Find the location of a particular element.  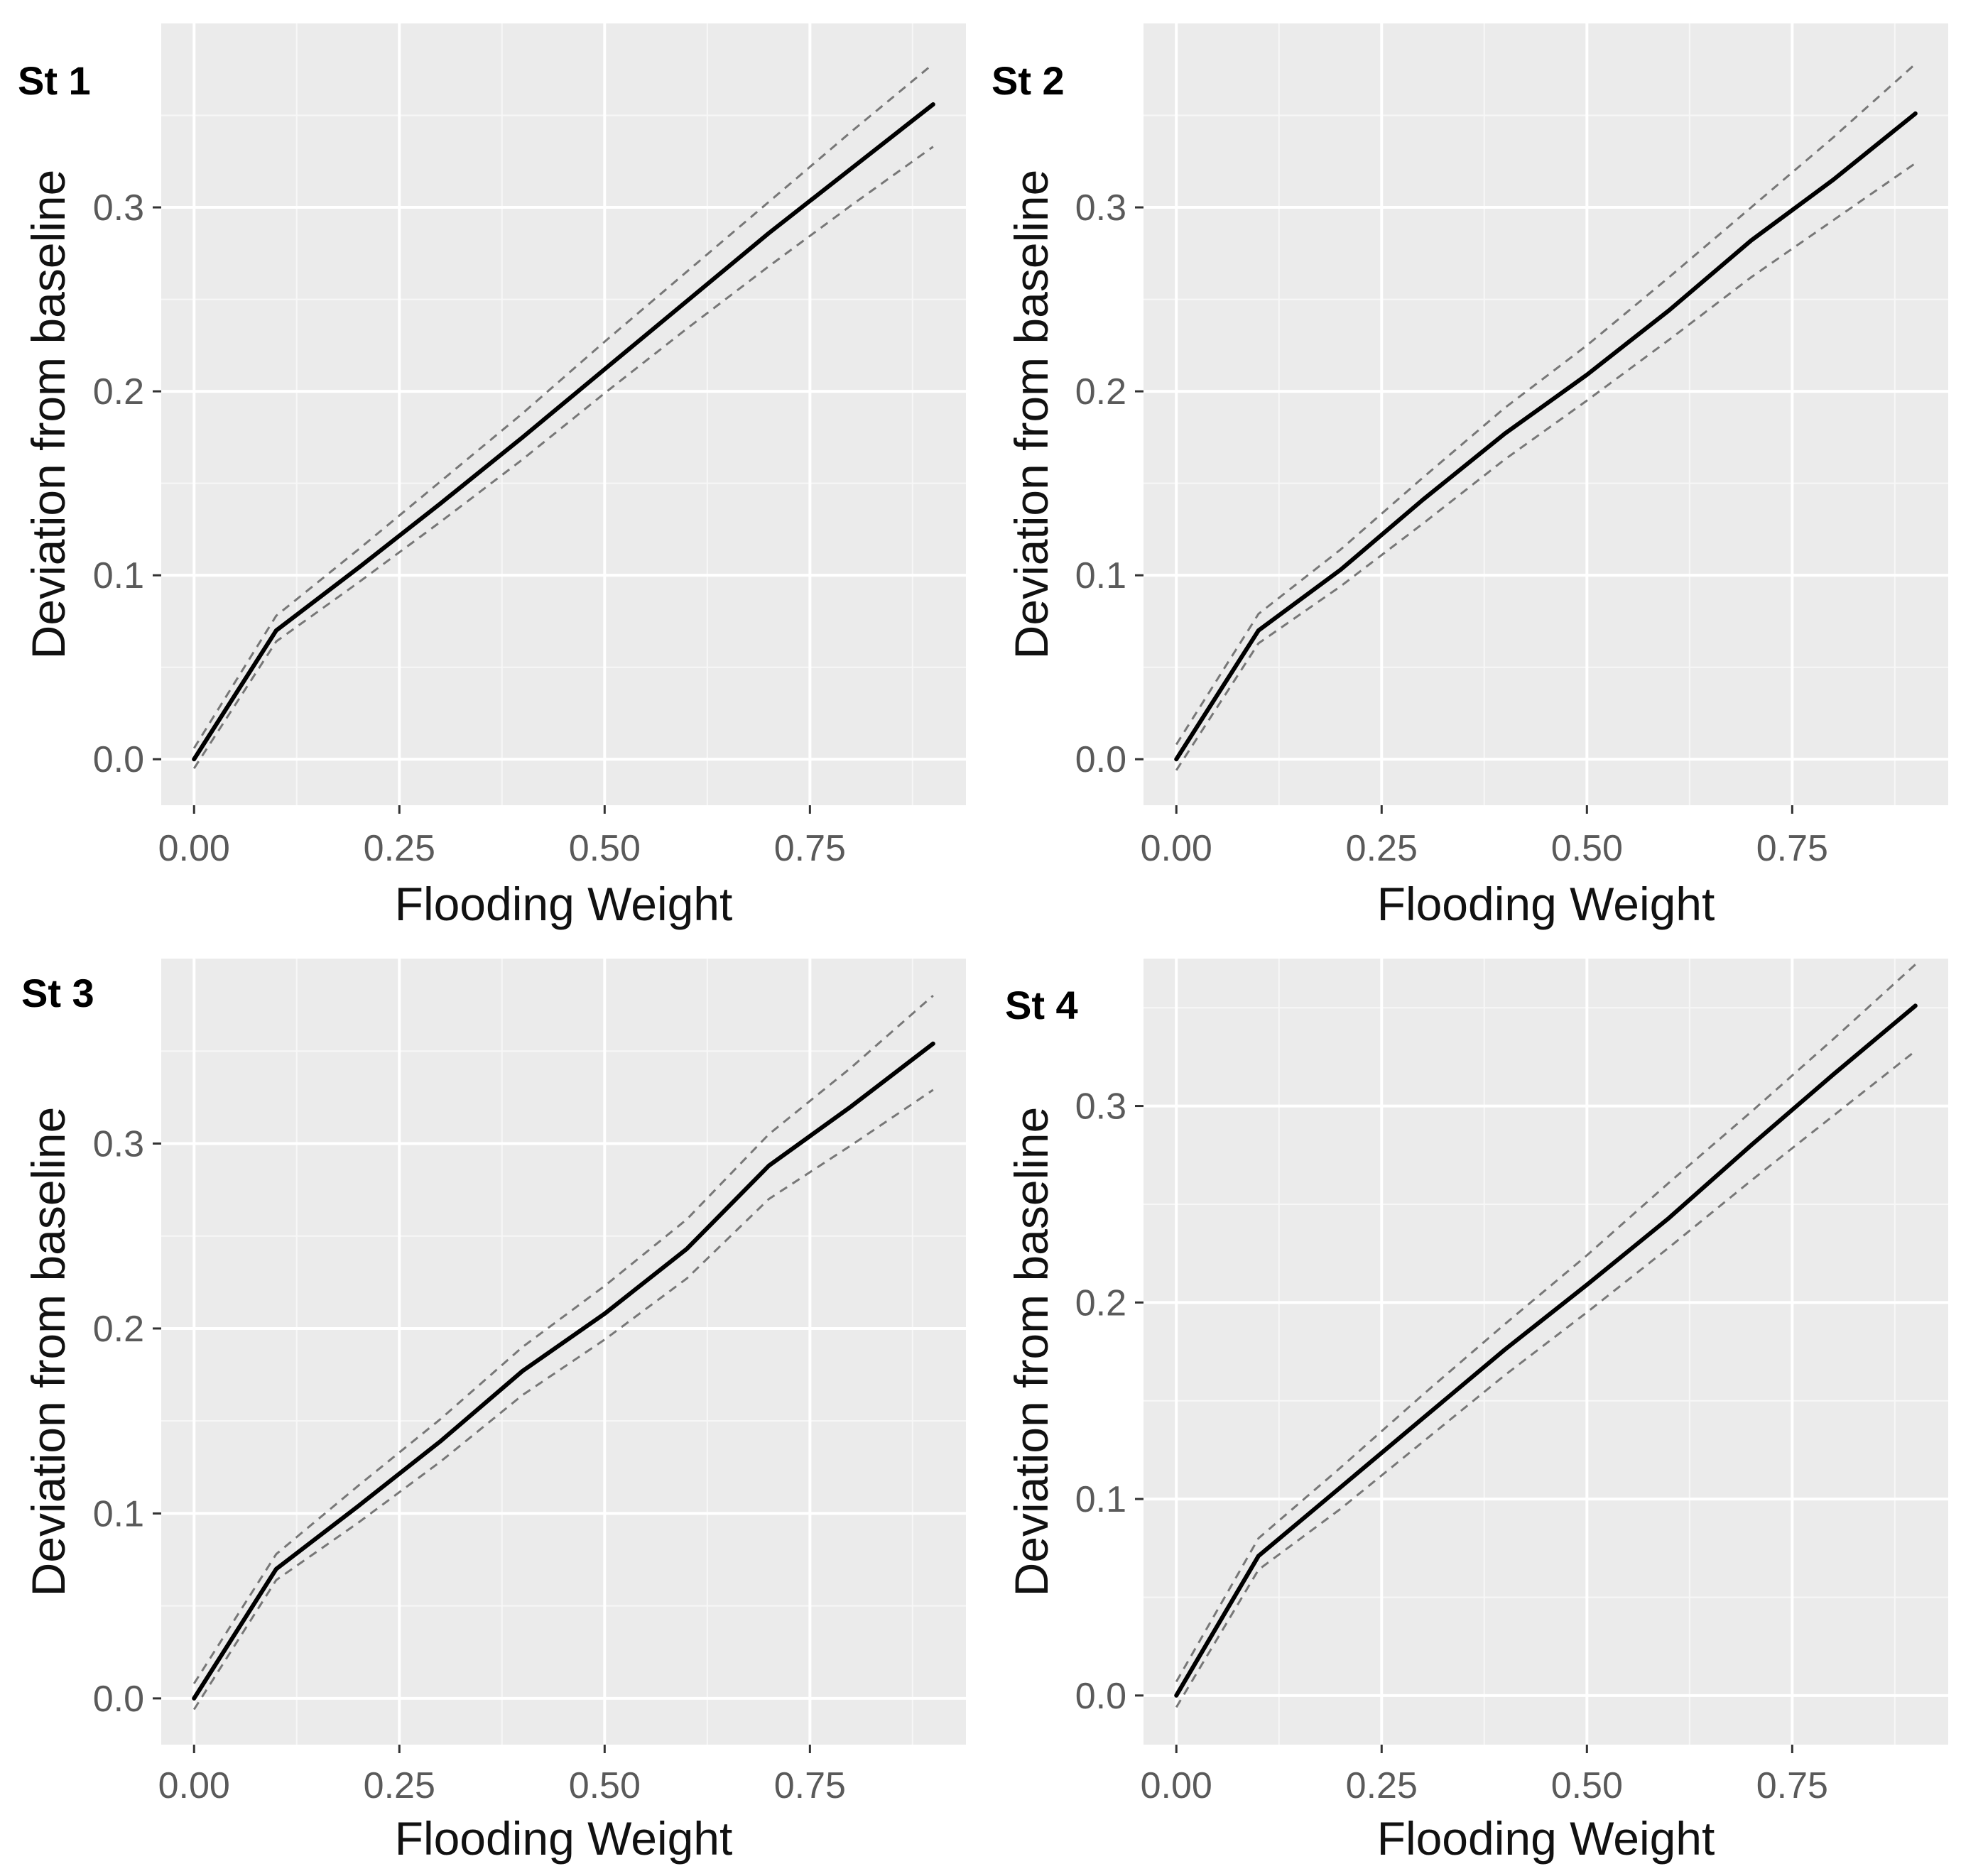

panel-tag: St 3 is located at coordinates (57, 993).